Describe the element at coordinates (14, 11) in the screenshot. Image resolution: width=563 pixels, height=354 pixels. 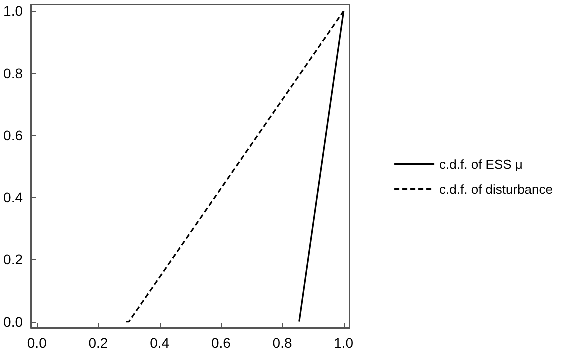
I see `y-tick-label: 1.0` at that location.